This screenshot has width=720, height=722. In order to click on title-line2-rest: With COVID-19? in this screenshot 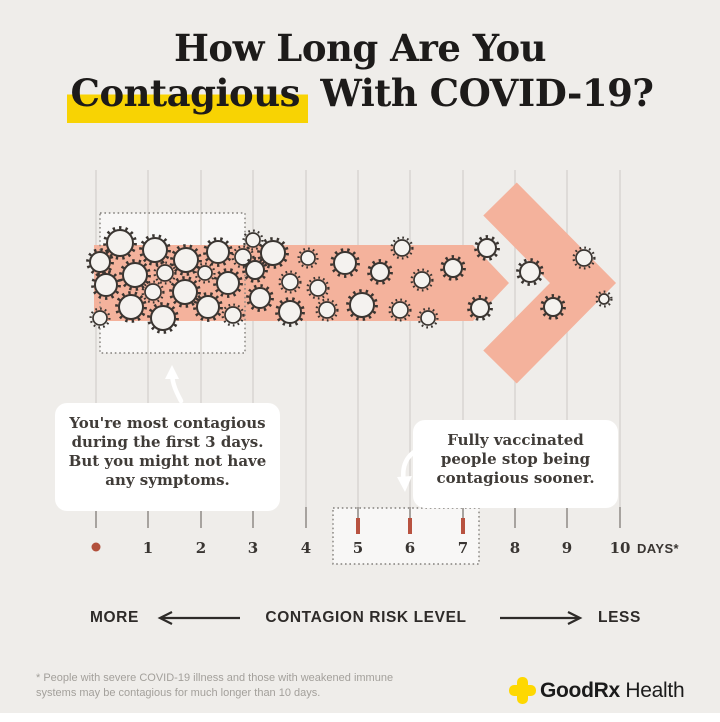, I will do `click(480, 93)`.